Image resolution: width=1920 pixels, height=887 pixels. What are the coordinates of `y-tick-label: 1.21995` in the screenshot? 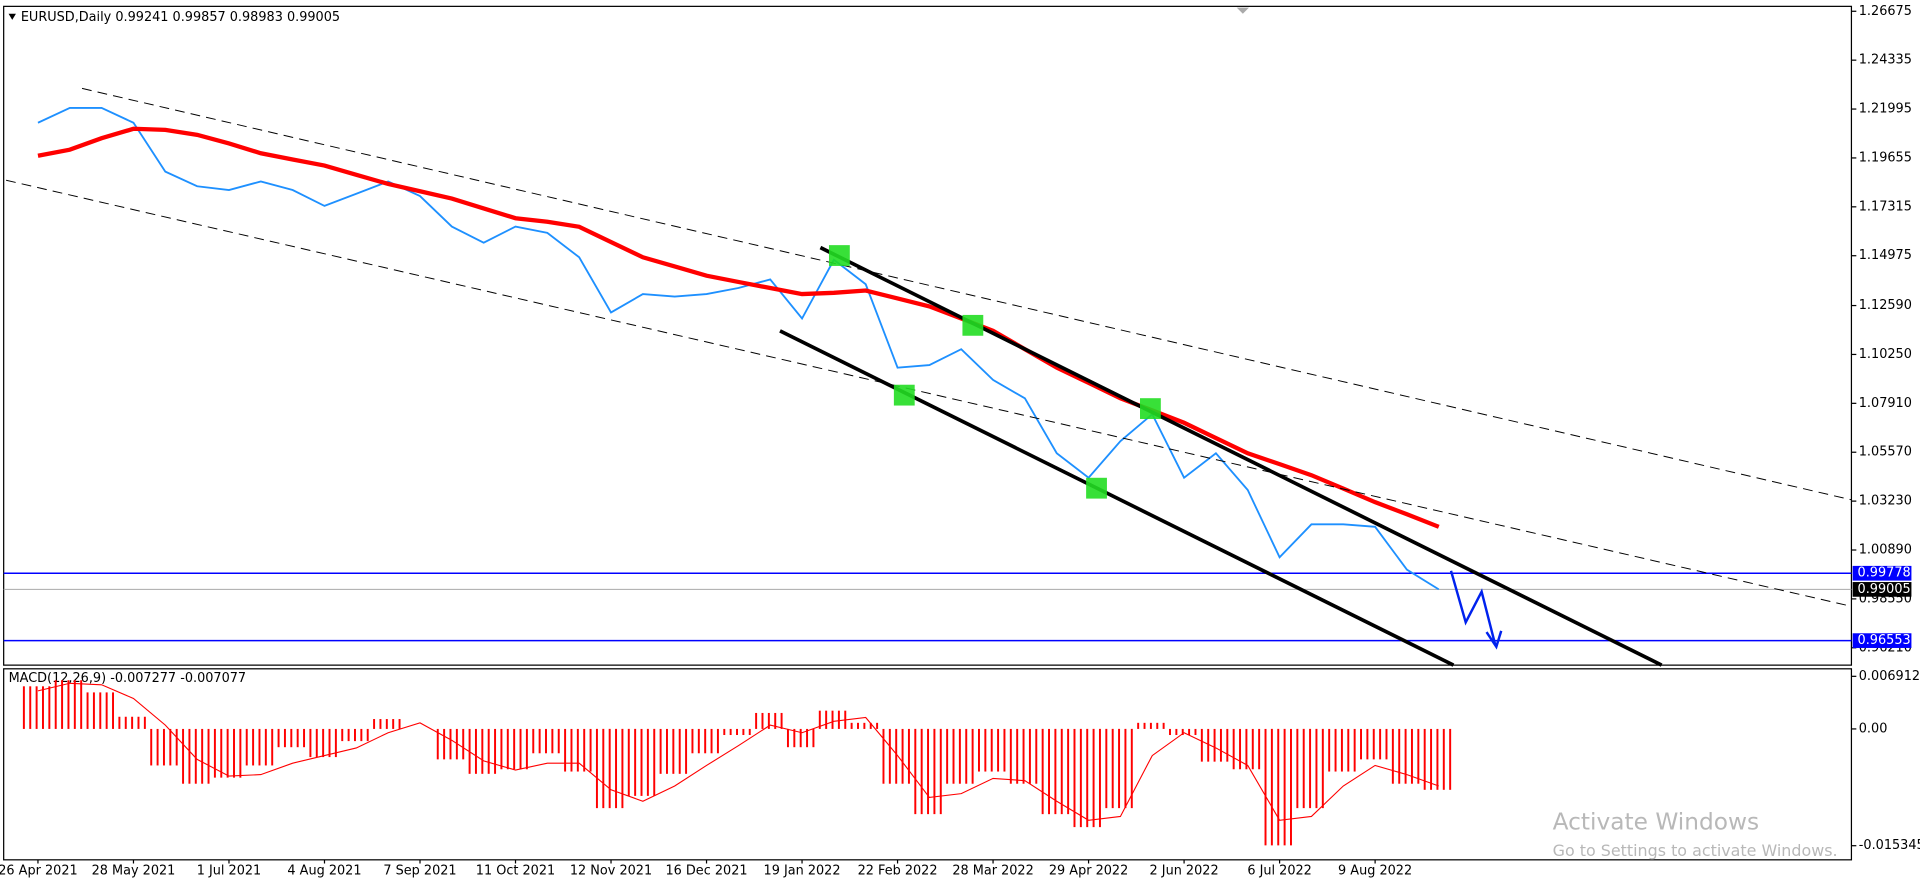 It's located at (1885, 109).